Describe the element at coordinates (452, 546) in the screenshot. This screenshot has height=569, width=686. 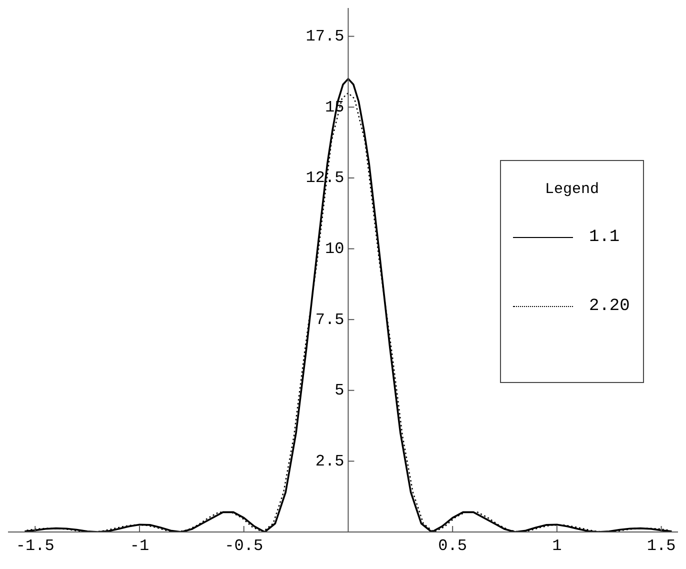
I see `x-tick-label: 0.5` at that location.